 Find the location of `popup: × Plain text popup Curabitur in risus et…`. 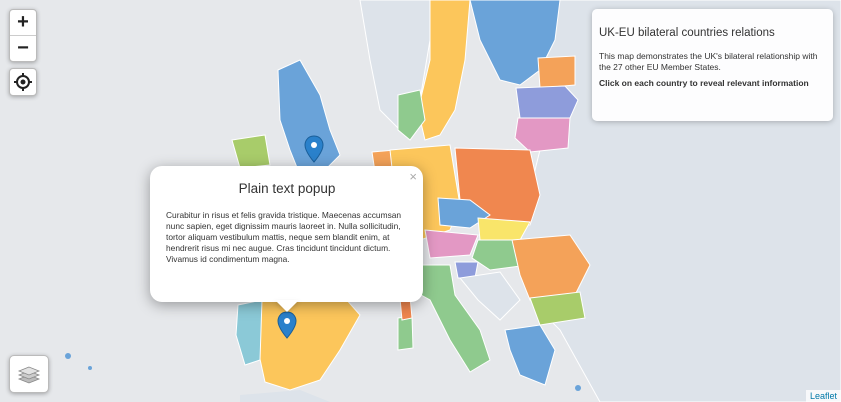

popup: × Plain text popup Curabitur in risus et… is located at coordinates (286, 234).